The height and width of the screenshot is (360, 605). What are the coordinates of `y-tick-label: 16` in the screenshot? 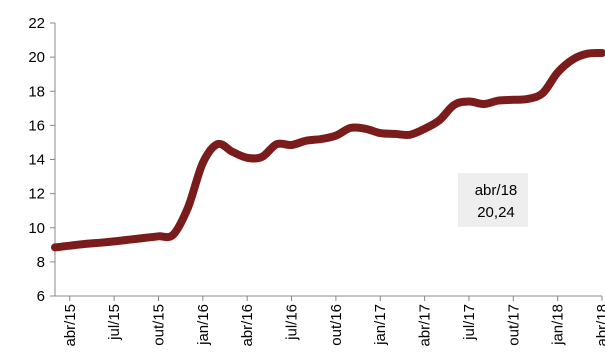 It's located at (36, 125).